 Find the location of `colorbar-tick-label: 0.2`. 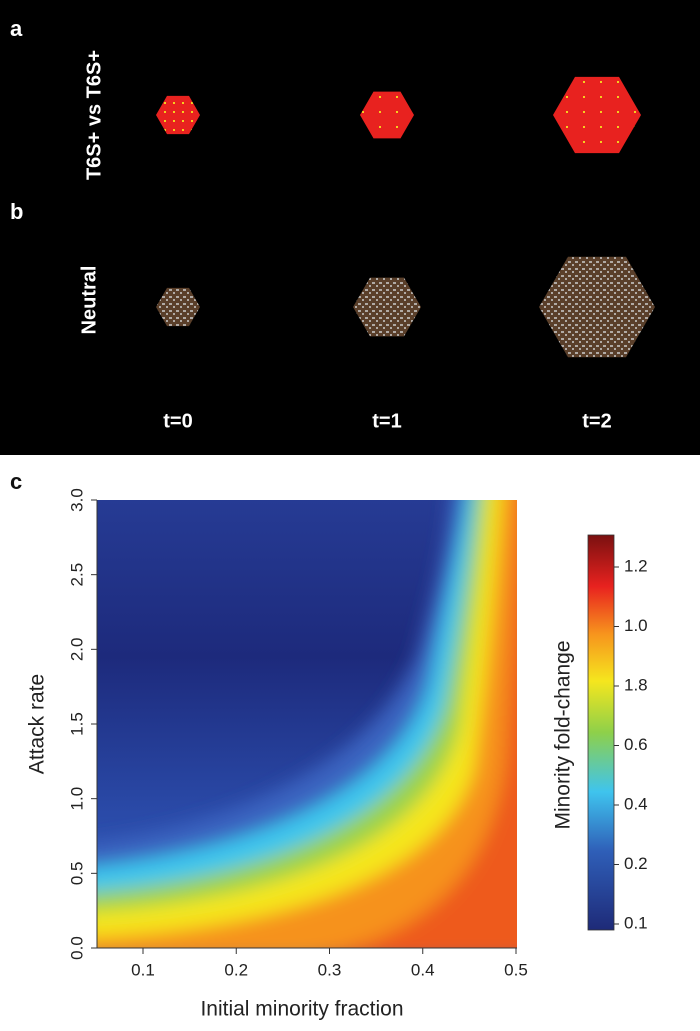

colorbar-tick-label: 0.2 is located at coordinates (636, 863).